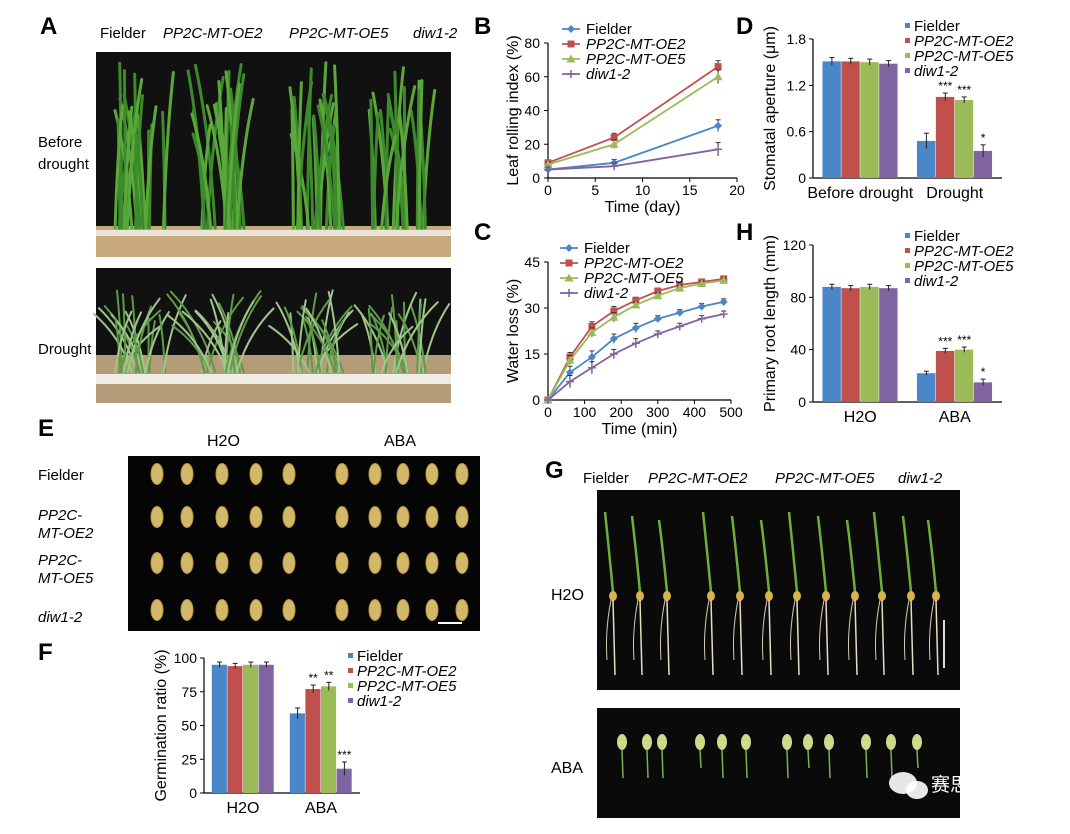  What do you see at coordinates (66, 578) in the screenshot?
I see `row-label-oe5-e-2: MT-OE5` at bounding box center [66, 578].